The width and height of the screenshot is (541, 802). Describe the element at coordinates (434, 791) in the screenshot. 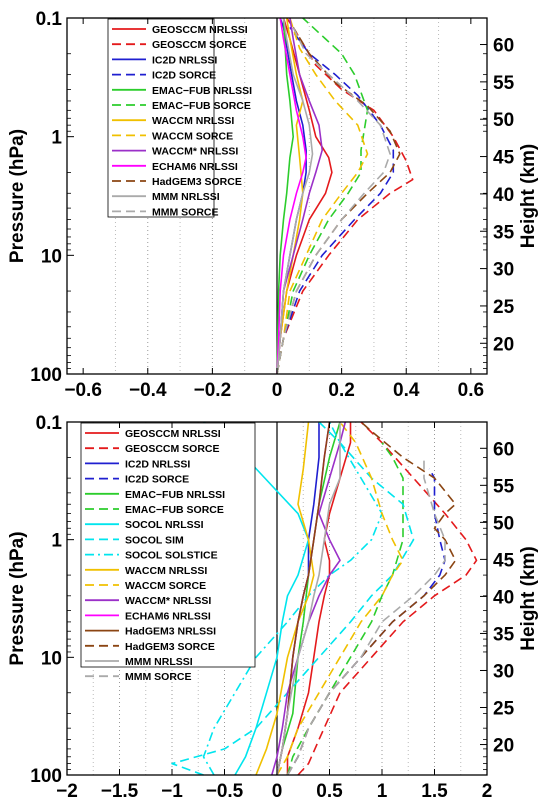

I see `x-tick-label: 1.5` at that location.